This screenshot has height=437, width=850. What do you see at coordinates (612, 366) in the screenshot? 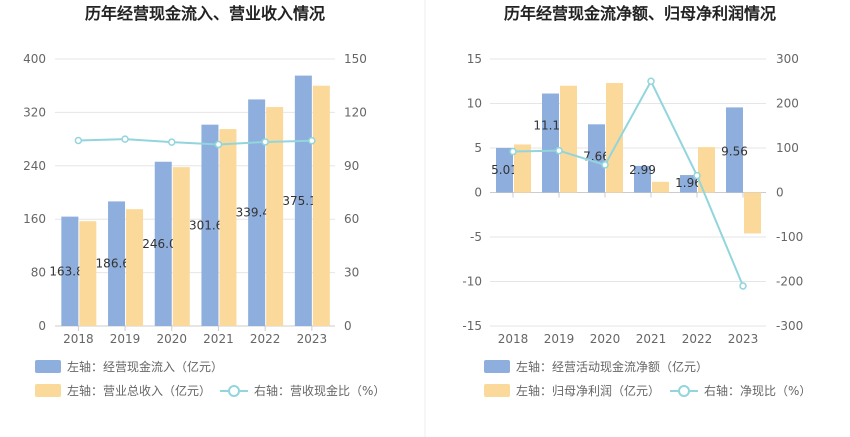
I see `chart2-legend-label: 左轴：经营活动现金流净额（亿元）` at bounding box center [612, 366].